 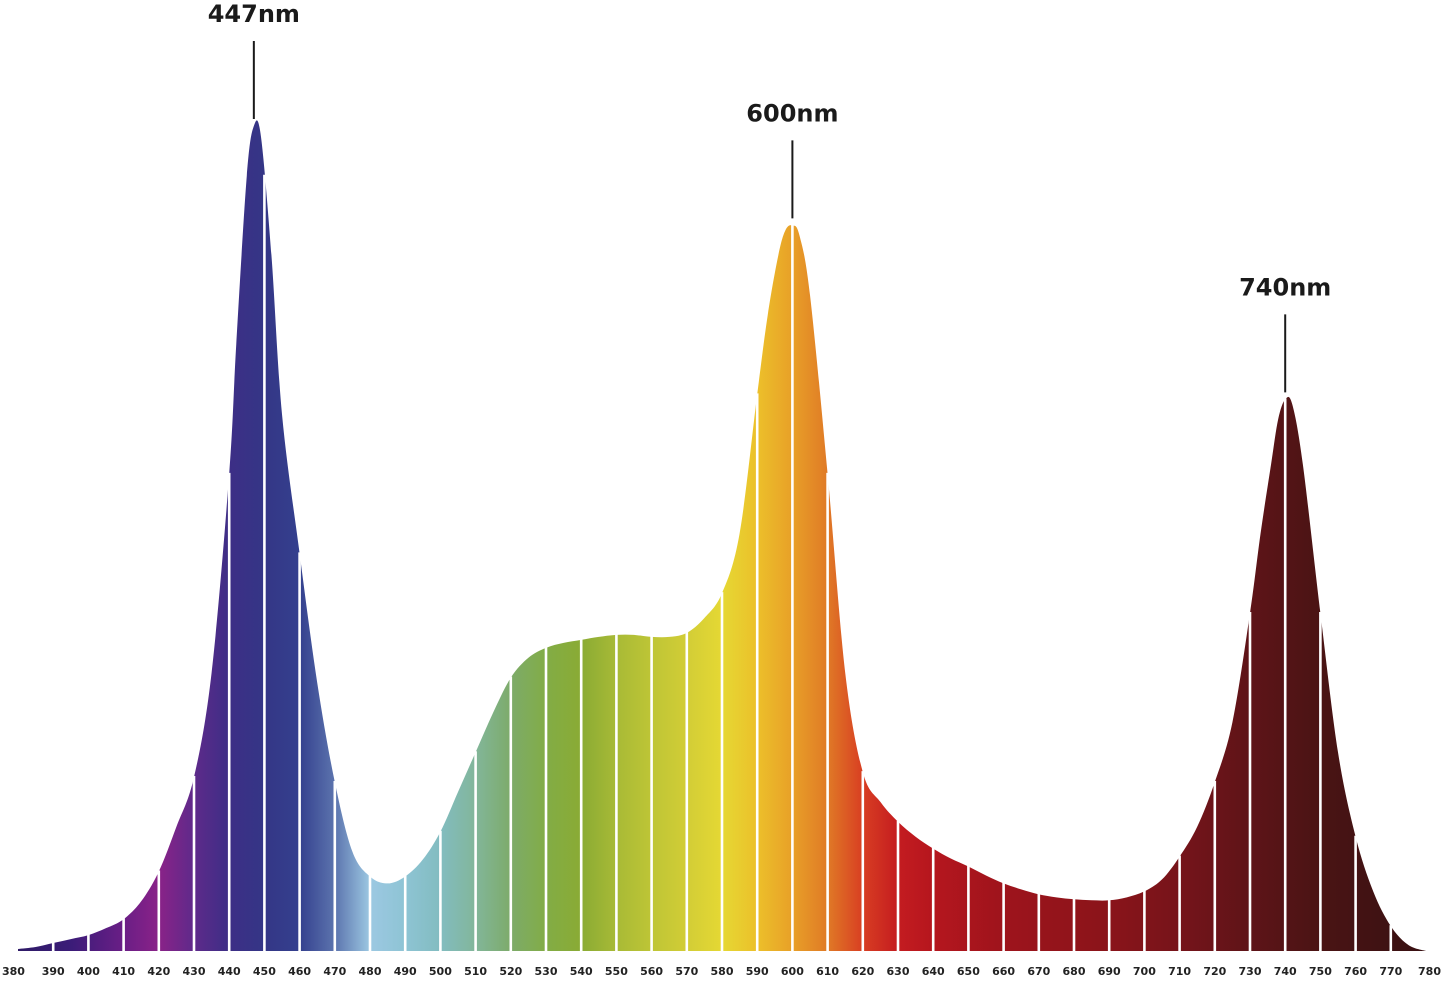 What do you see at coordinates (933, 971) in the screenshot?
I see `x-tick-label: 640` at bounding box center [933, 971].